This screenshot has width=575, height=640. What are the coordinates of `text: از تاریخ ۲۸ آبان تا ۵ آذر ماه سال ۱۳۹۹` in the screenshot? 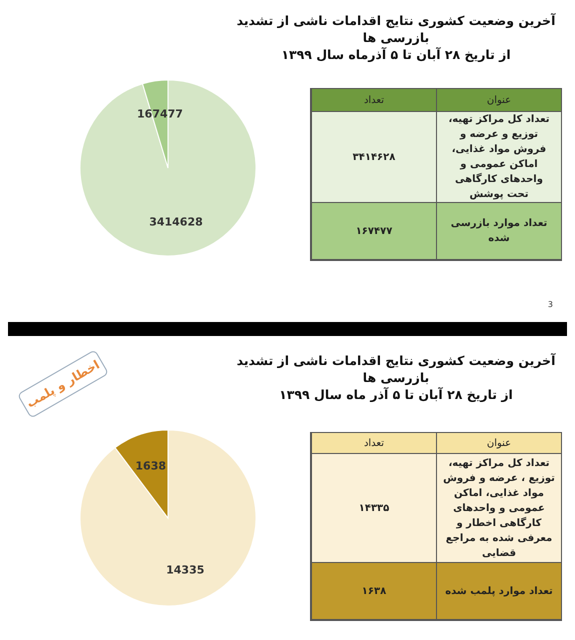 It's located at (396, 394).